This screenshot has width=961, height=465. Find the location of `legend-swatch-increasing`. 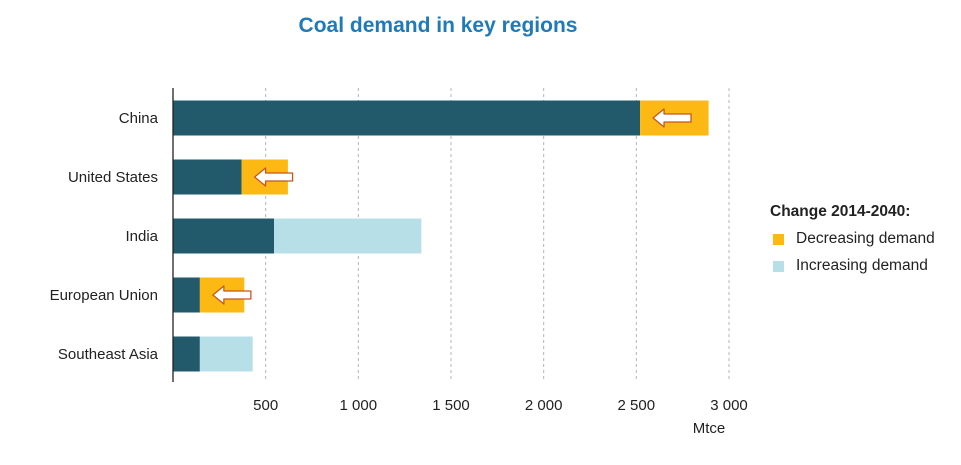

legend-swatch-increasing is located at coordinates (778, 266).